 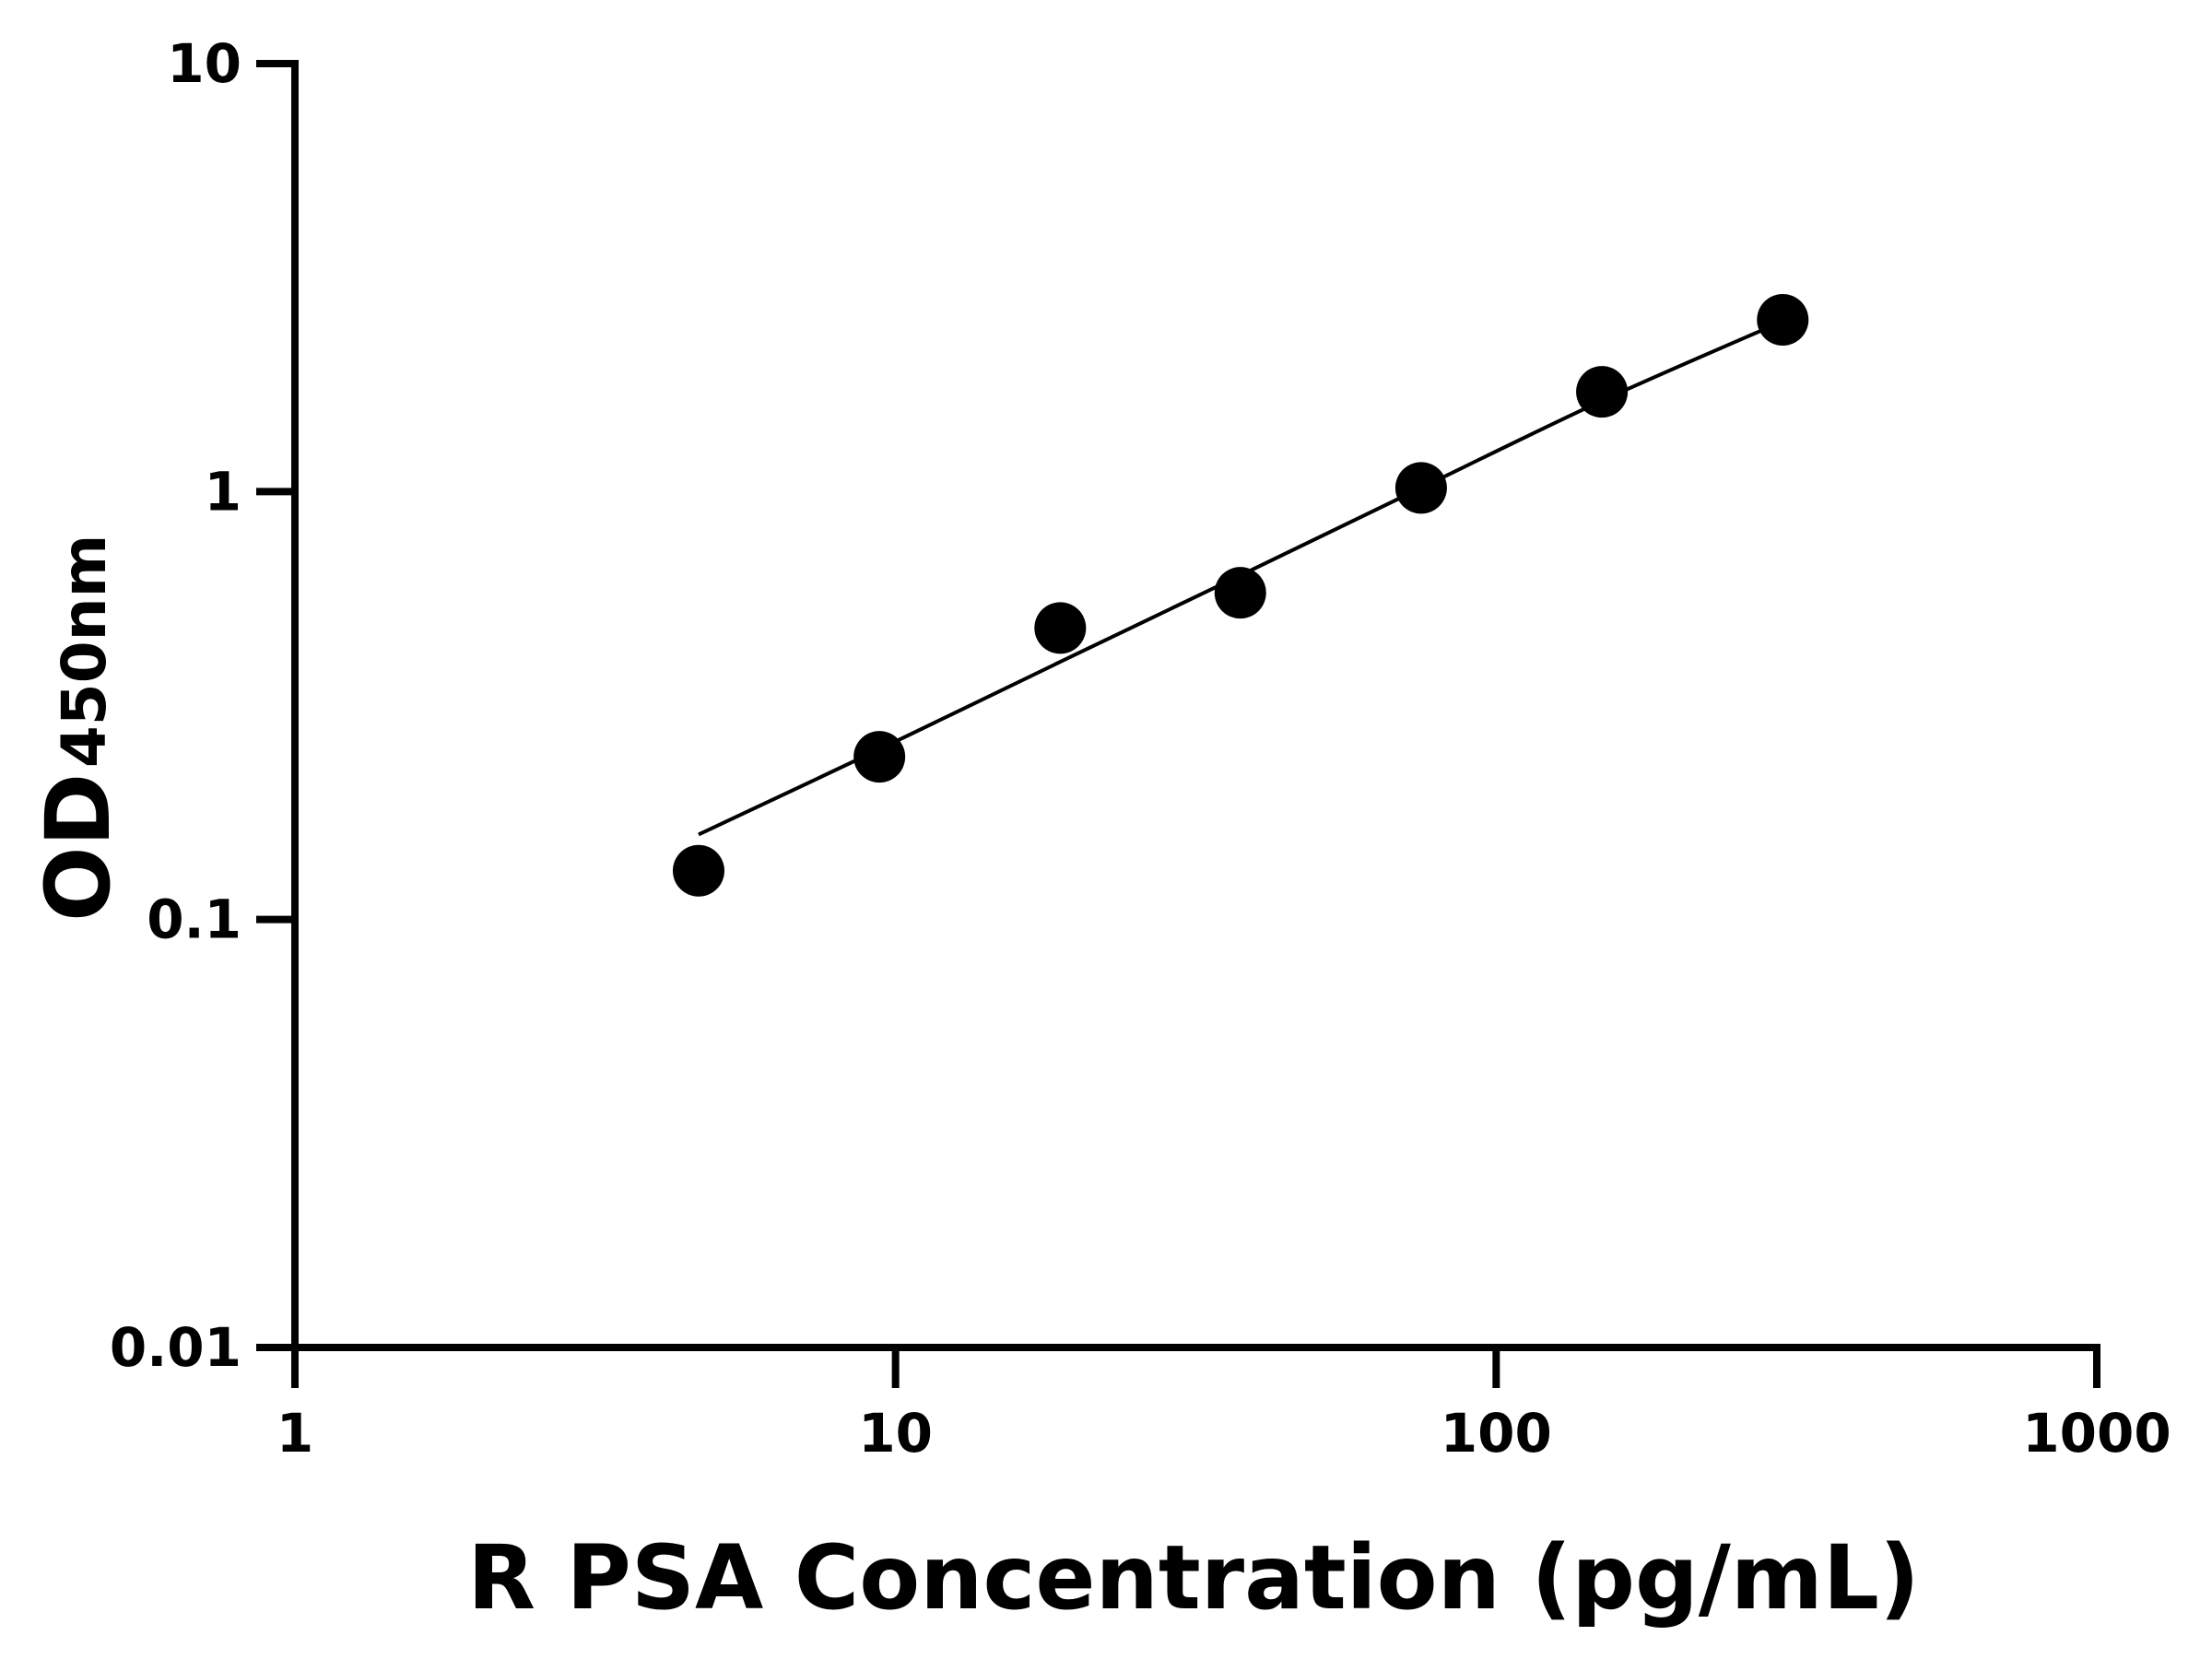 I want to click on y-axis-title-subscript: 450nm, so click(x=84, y=652).